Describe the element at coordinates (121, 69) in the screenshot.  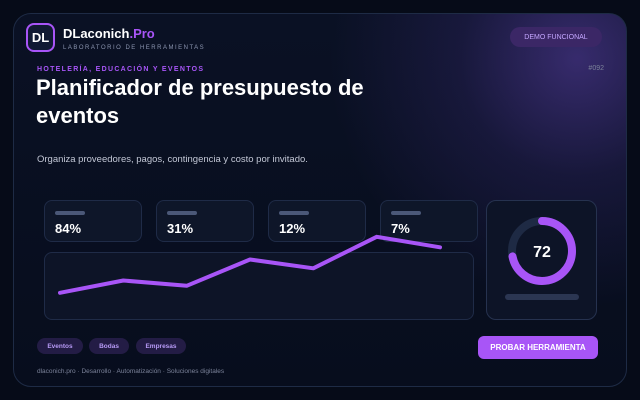
I see `category-label: HOTELERÍA, EDUCACIÓN Y EVENTOS` at that location.